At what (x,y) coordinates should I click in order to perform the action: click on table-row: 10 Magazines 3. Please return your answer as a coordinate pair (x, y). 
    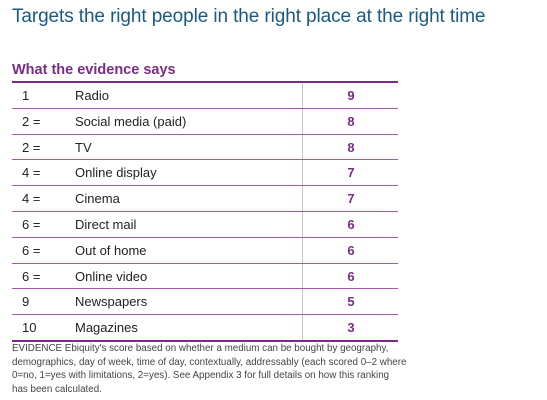
    Looking at the image, I should click on (205, 328).